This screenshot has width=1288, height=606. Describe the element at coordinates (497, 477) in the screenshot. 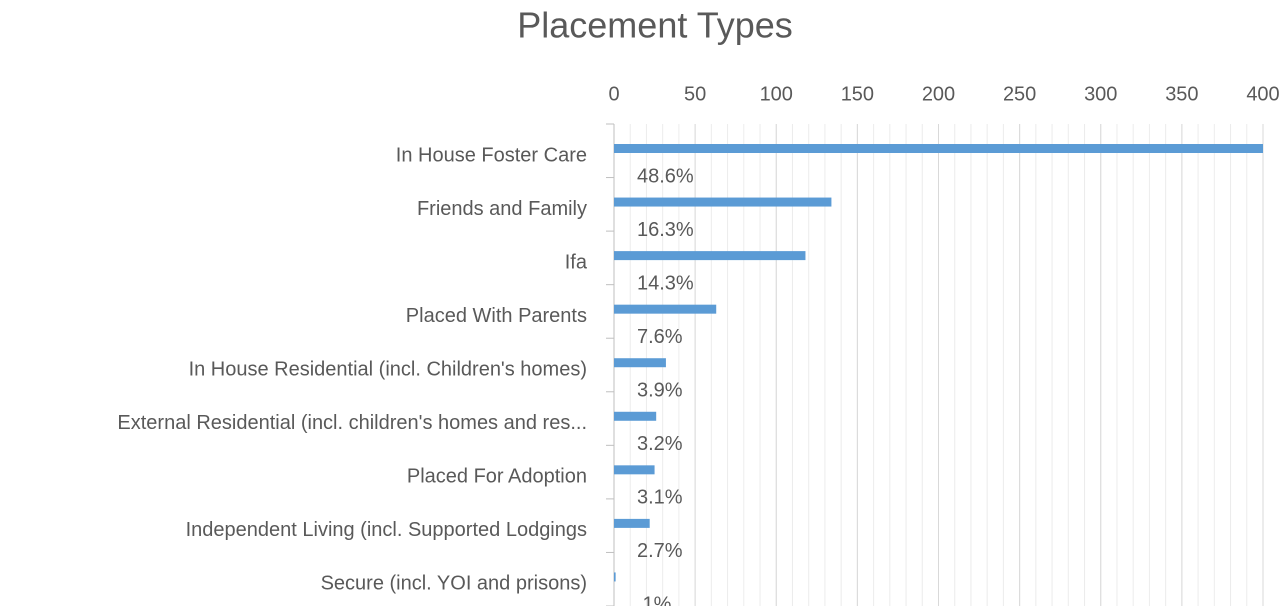

I see `y-tick-label: Placed For Adoption` at that location.